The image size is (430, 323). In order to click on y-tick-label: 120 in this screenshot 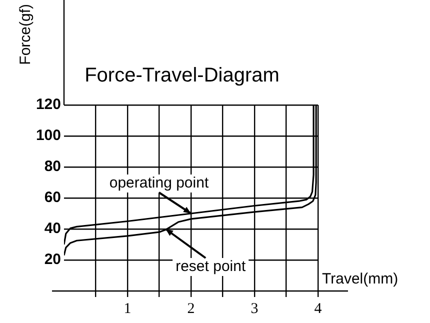, I will do `click(48, 105)`.